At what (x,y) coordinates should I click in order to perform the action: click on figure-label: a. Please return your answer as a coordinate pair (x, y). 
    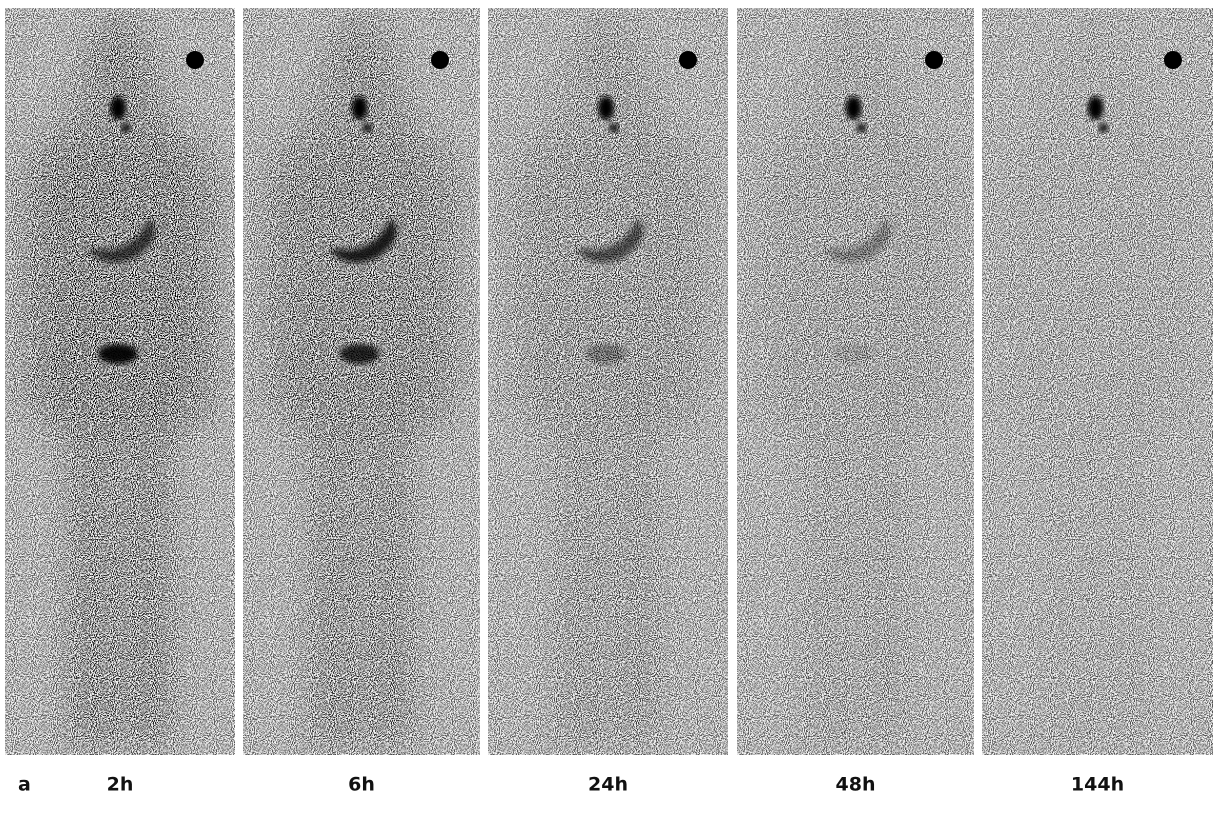
    Looking at the image, I should click on (24, 785).